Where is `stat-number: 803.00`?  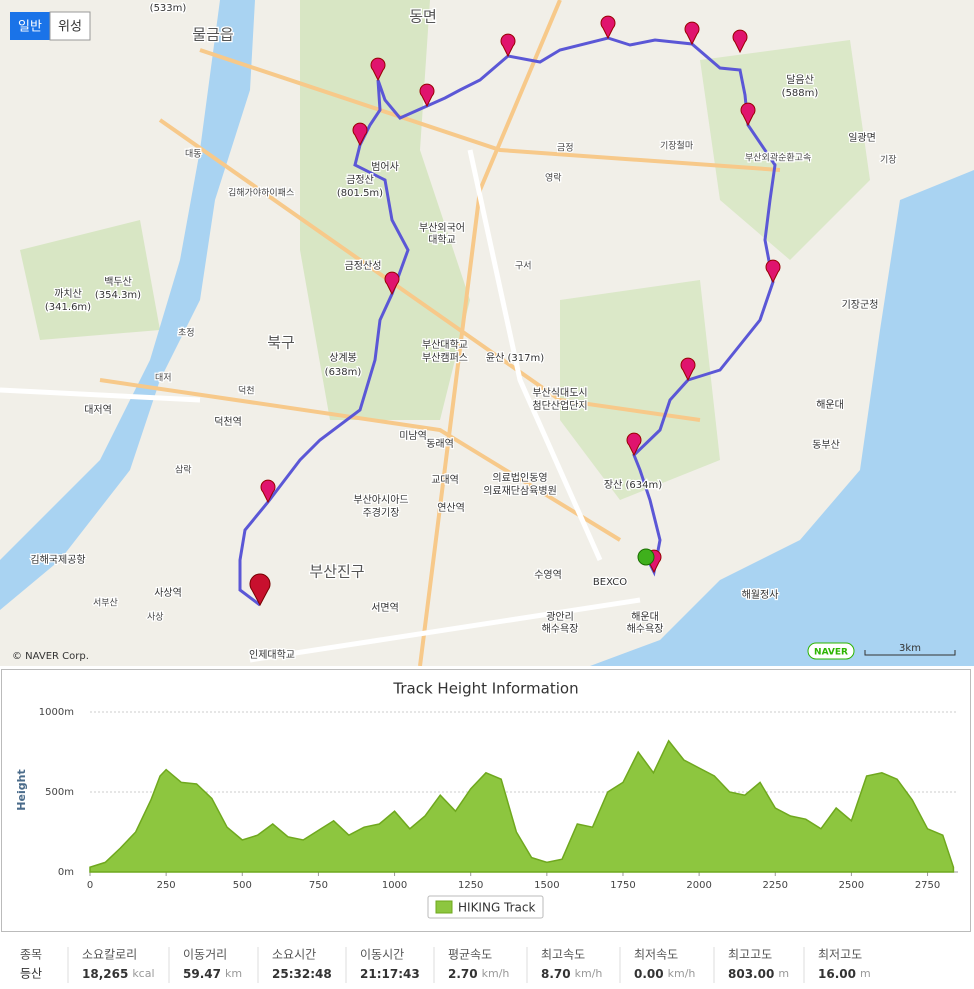 stat-number: 803.00 is located at coordinates (751, 974).